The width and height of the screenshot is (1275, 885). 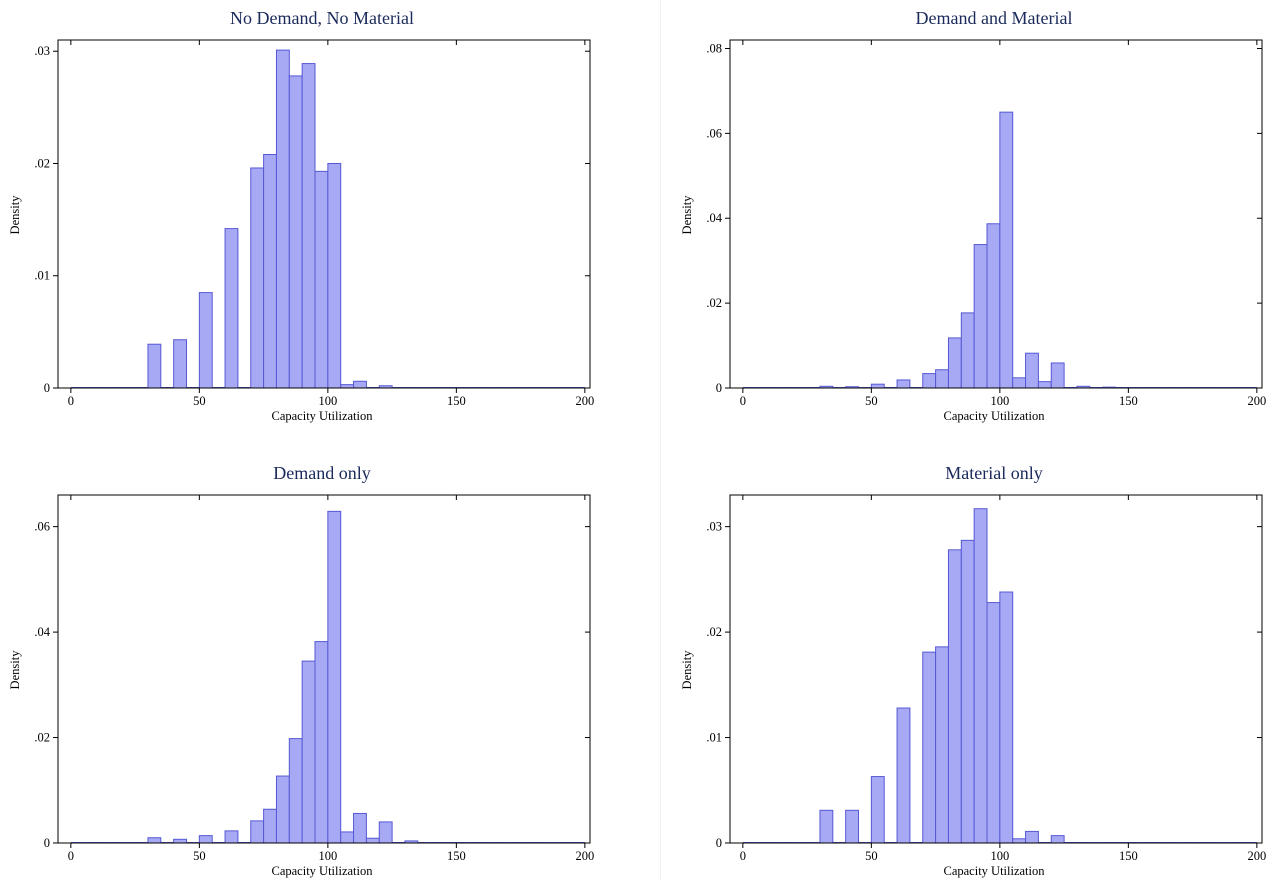 What do you see at coordinates (993, 473) in the screenshot?
I see `chart-title: Material only` at bounding box center [993, 473].